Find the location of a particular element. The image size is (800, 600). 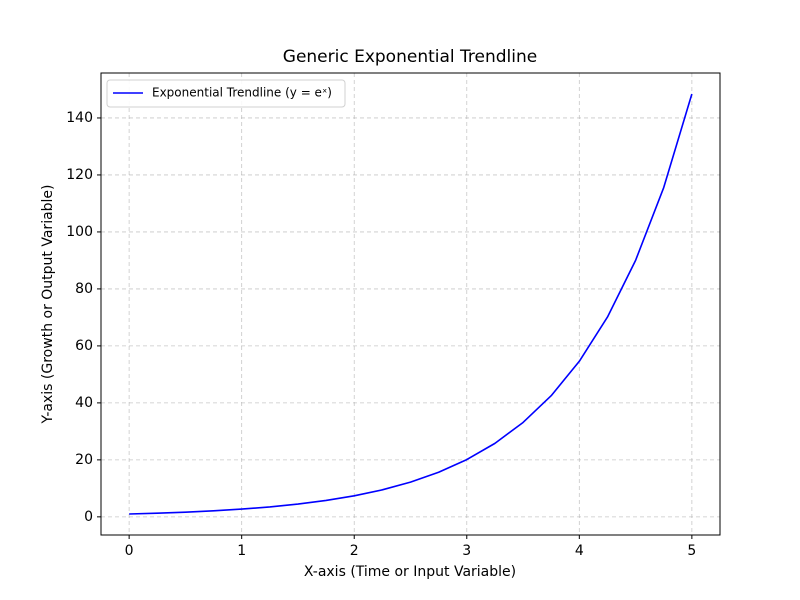

x-tick-label: 2 is located at coordinates (354, 551).